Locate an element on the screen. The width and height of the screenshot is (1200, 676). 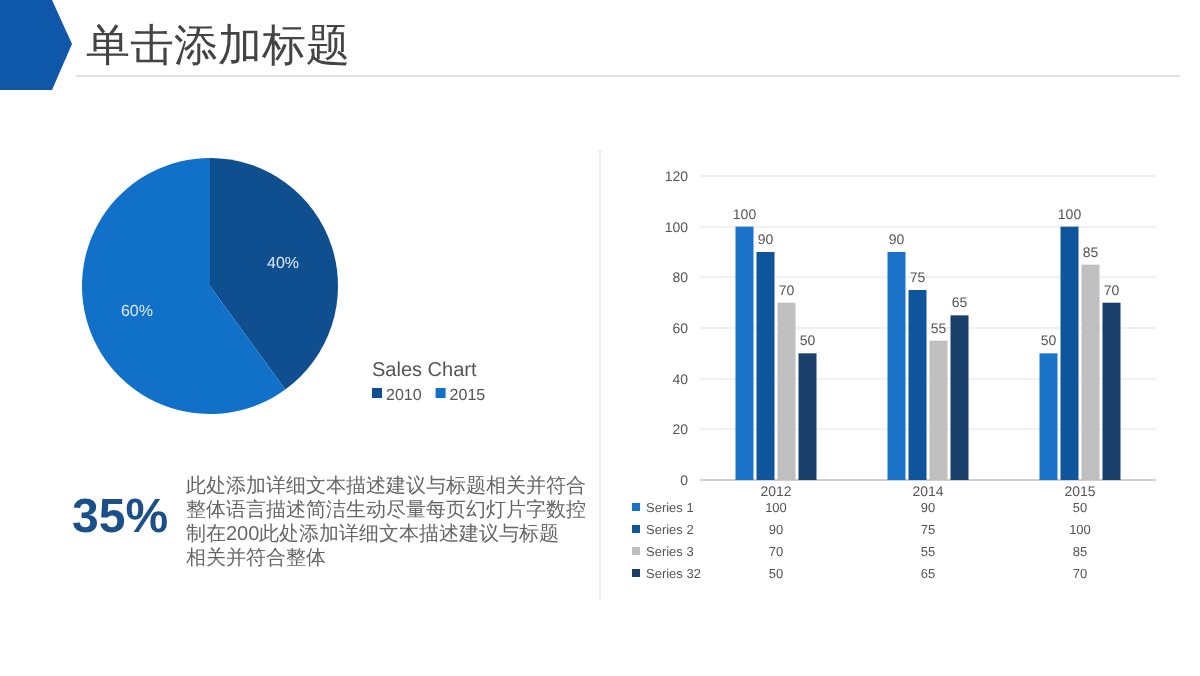
data-label: 40% is located at coordinates (283, 263).